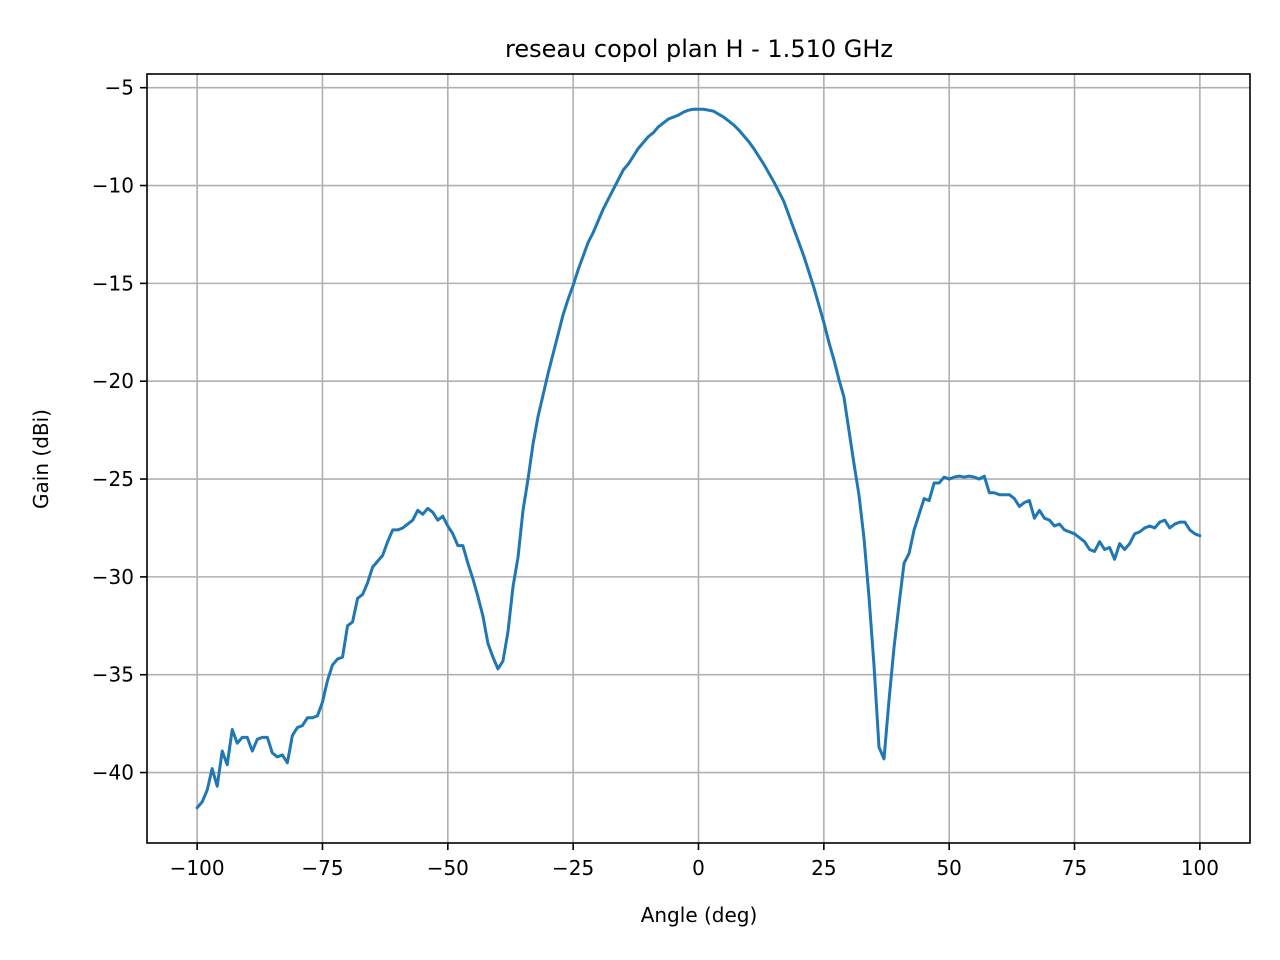 This screenshot has height=960, width=1280. Describe the element at coordinates (113, 283) in the screenshot. I see `y-tick-label: −15` at that location.